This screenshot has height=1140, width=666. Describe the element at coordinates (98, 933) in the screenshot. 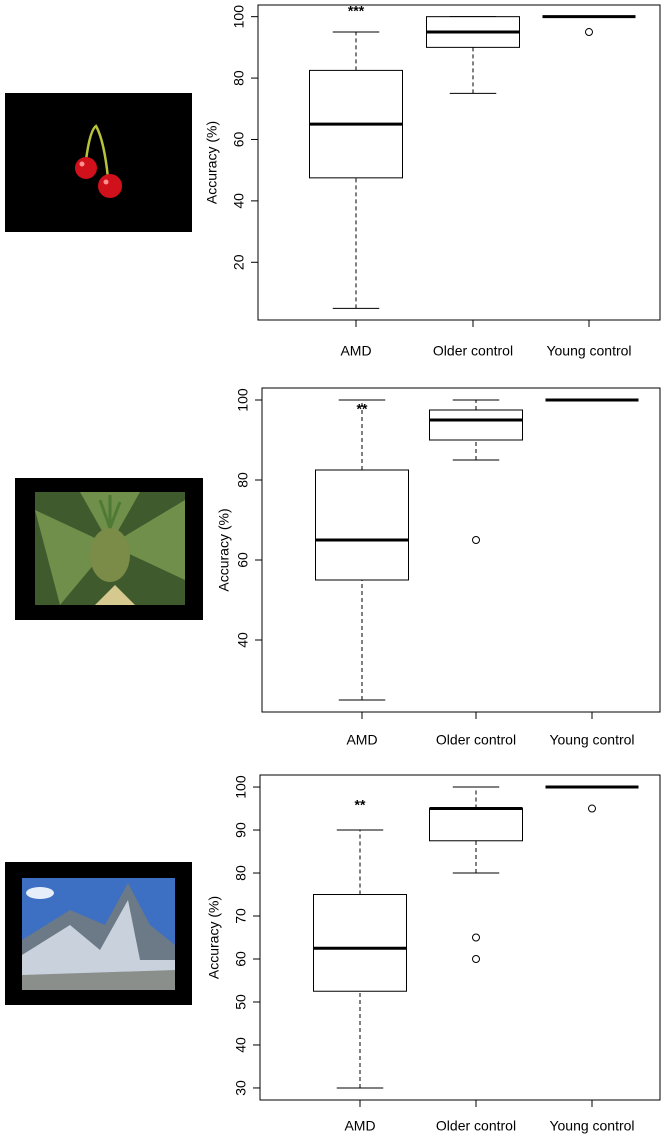

I see `mountain-image` at that location.